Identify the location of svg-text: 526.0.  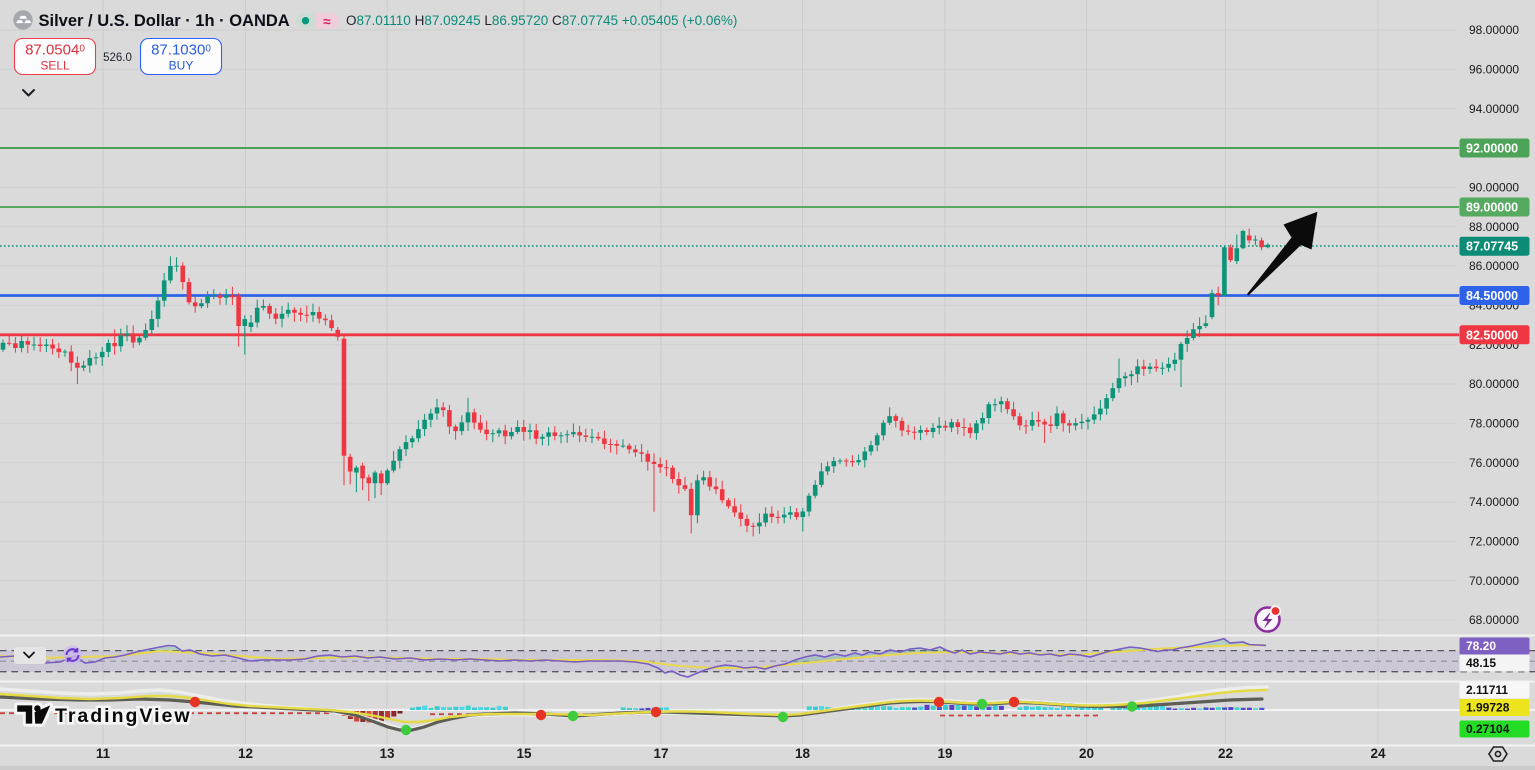
(117, 58).